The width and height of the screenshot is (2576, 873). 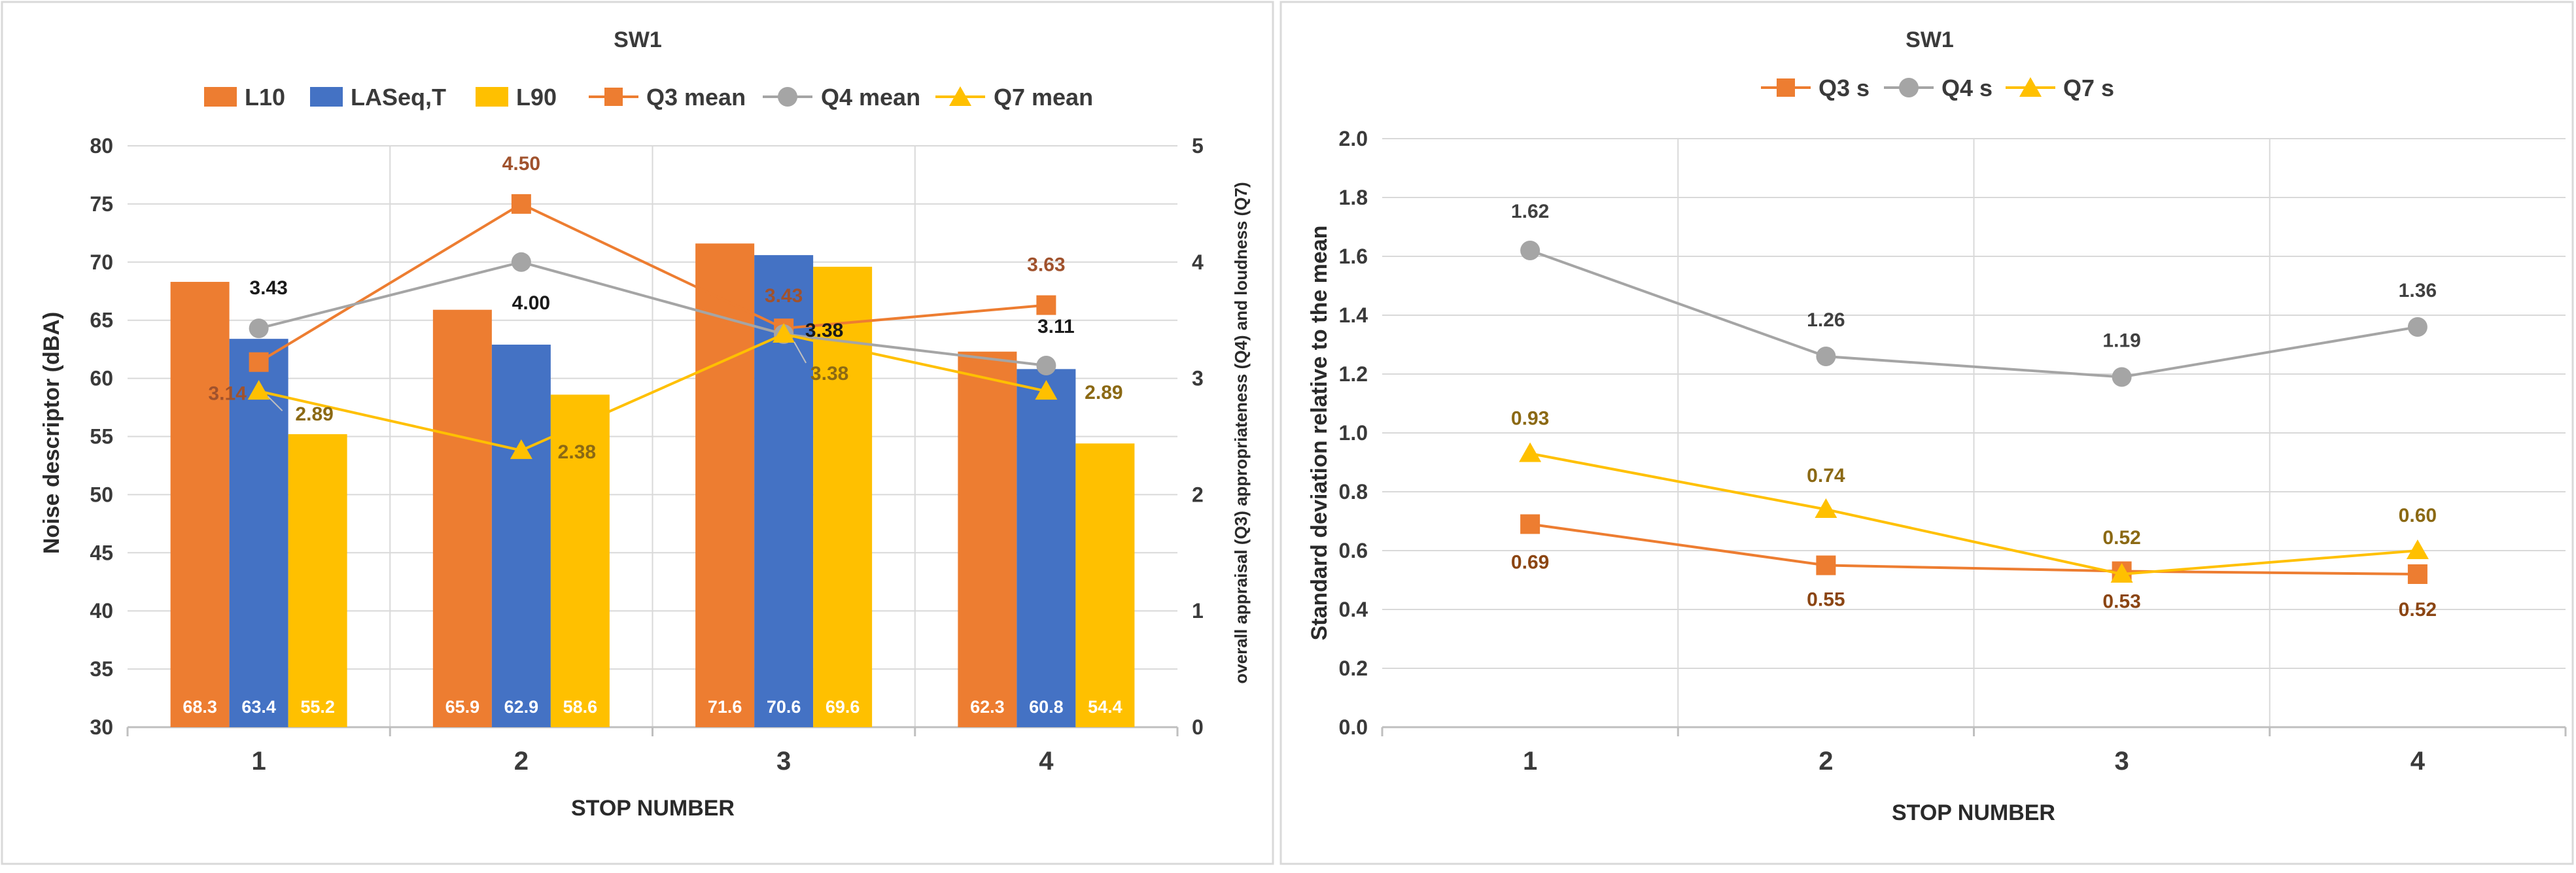 What do you see at coordinates (1826, 476) in the screenshot?
I see `data-label-q7-s: 0.74` at bounding box center [1826, 476].